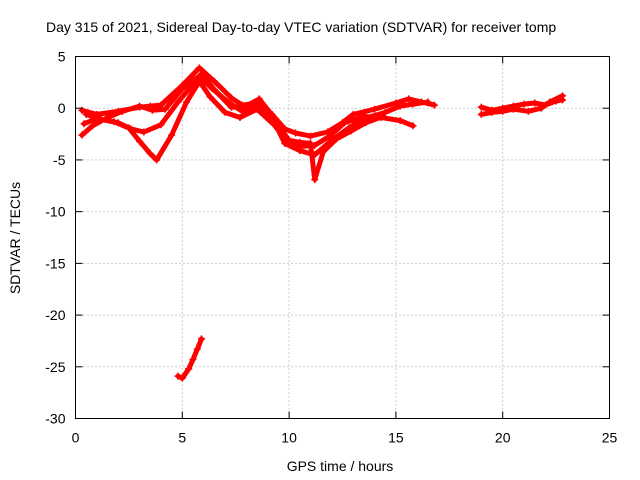  What do you see at coordinates (55, 315) in the screenshot?
I see `y-tick-label: -20` at bounding box center [55, 315].